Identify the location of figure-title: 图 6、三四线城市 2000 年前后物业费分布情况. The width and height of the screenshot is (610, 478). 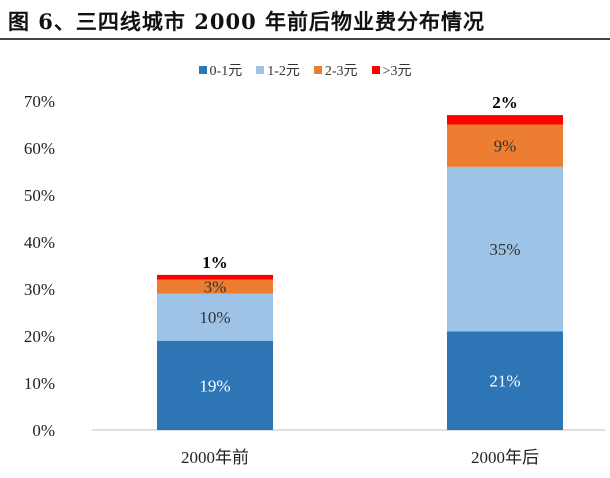
(246, 21).